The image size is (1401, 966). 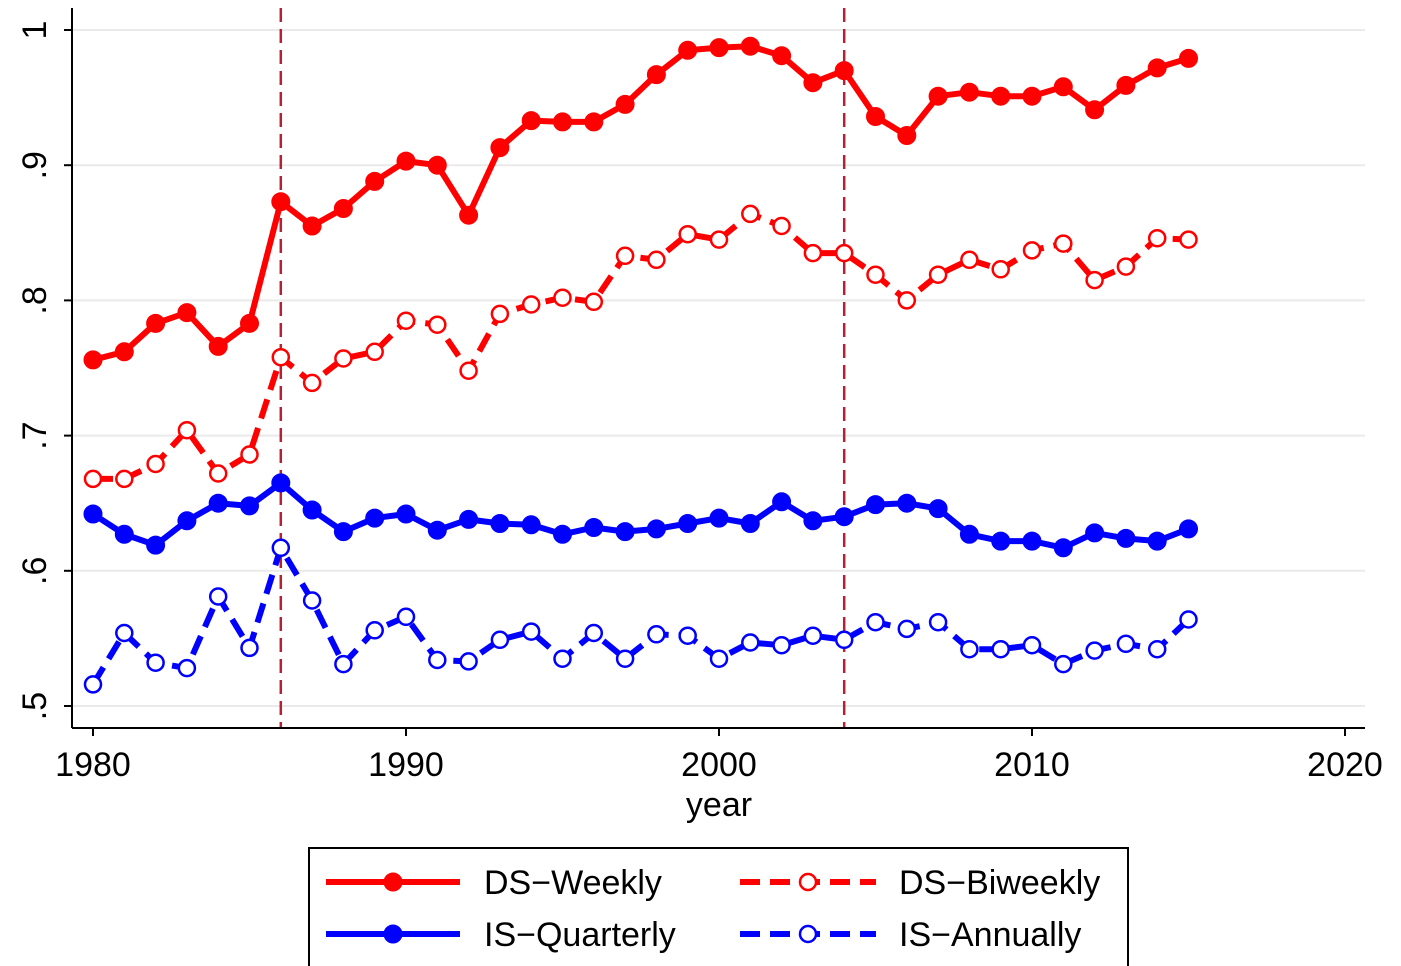 What do you see at coordinates (813, 253) in the screenshot?
I see `point-ds-biweekly-2003` at bounding box center [813, 253].